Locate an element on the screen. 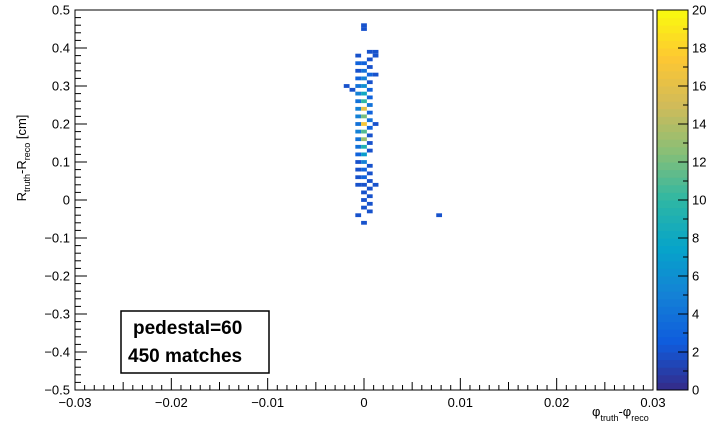 This screenshot has height=428, width=714. x-tick-label: −0.03 is located at coordinates (75, 402).